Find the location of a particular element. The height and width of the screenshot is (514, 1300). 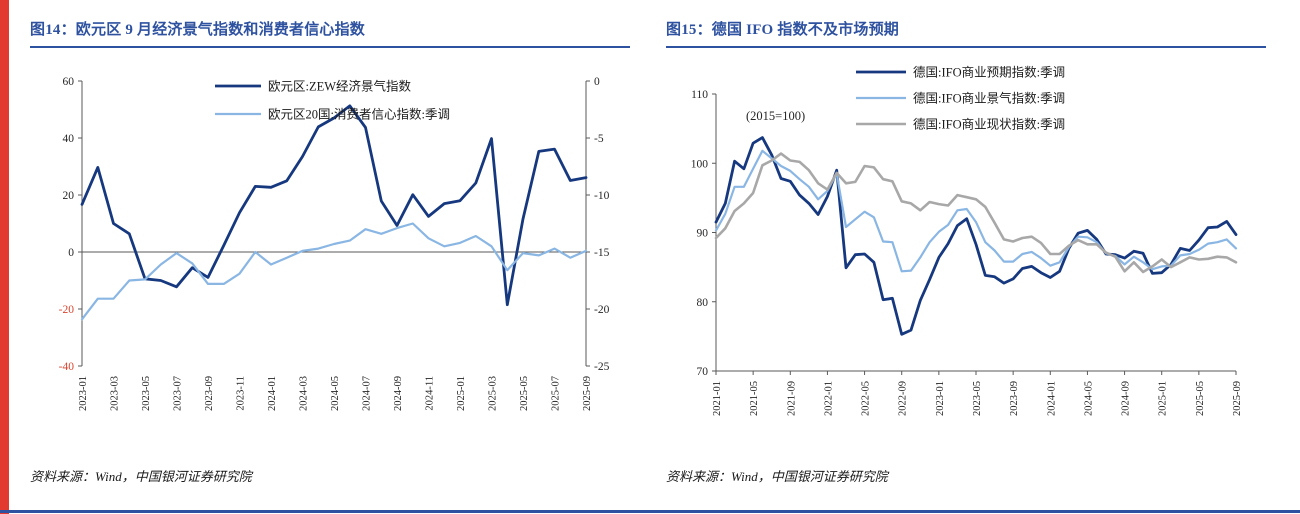

svg-text: 60 is located at coordinates (69, 82).